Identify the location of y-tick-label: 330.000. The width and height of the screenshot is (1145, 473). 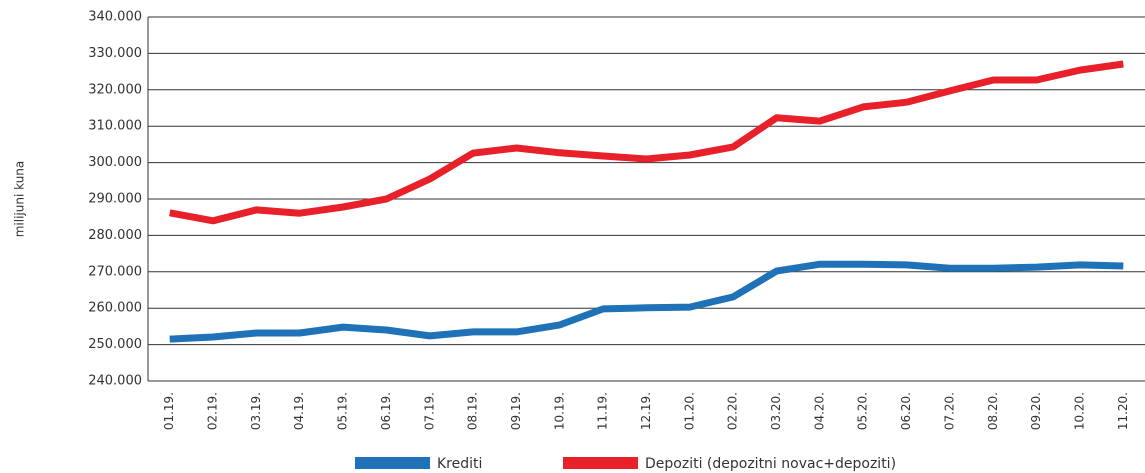
(115, 53).